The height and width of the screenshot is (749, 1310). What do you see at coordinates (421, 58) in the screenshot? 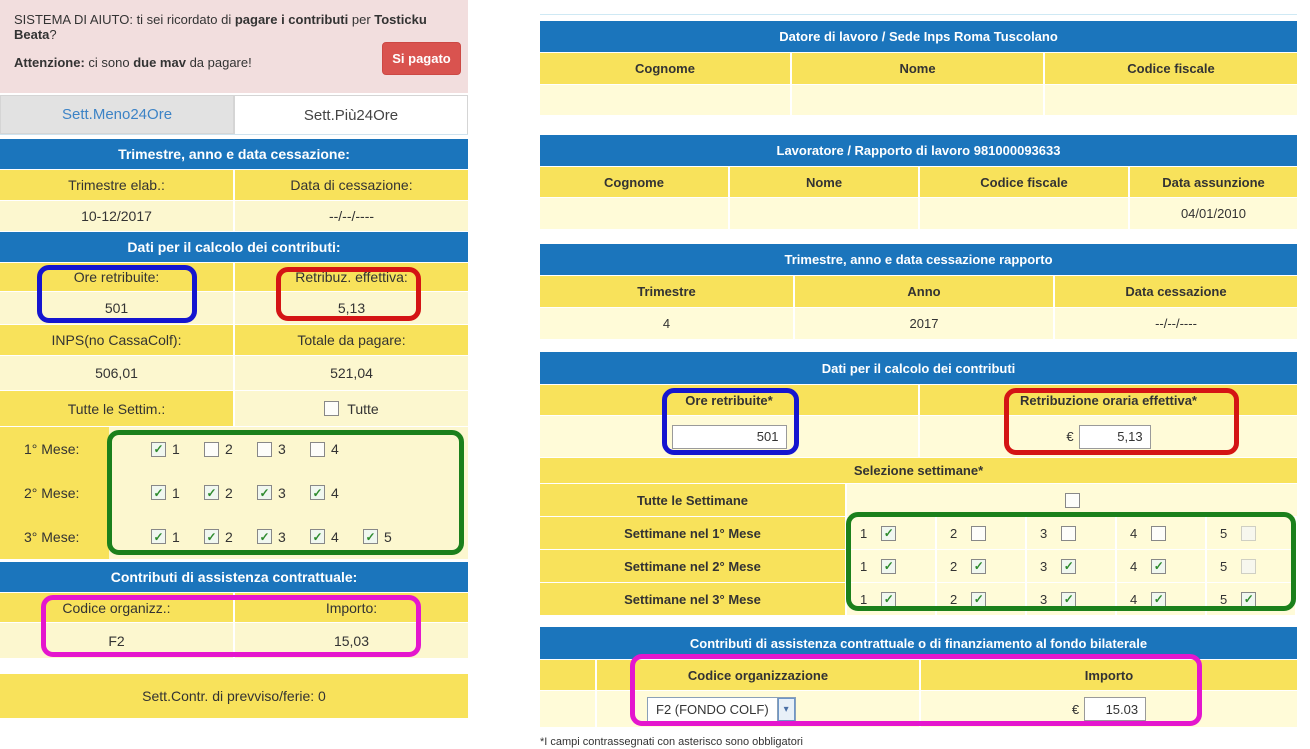
I see `si-pagato-button: Si pagato` at bounding box center [421, 58].